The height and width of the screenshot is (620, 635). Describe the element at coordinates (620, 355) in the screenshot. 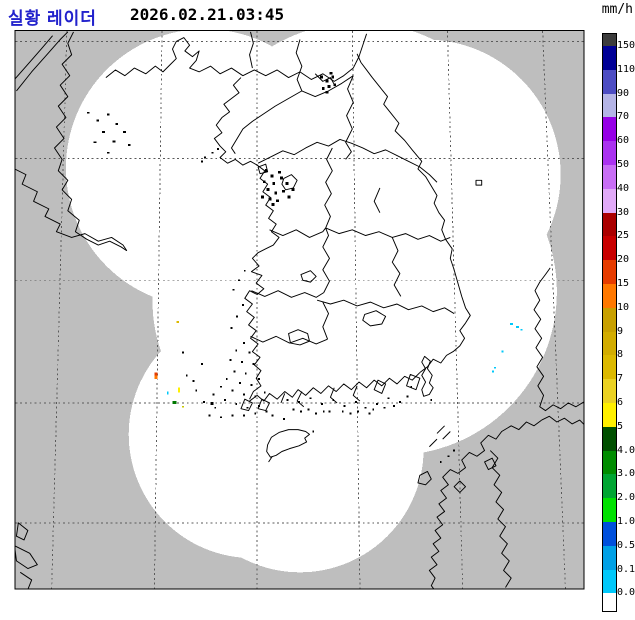

I see `legend-tick-label: 8` at that location.